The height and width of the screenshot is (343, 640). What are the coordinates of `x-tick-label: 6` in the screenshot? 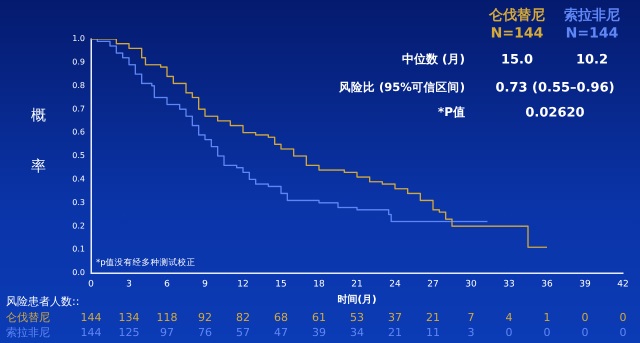 It's located at (167, 285).